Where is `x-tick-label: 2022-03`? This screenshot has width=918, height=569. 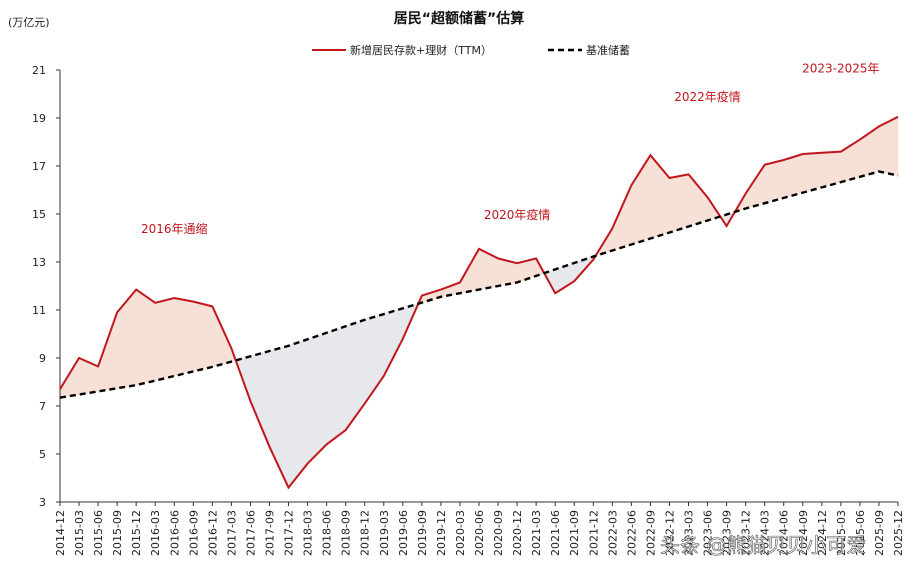
x-tick-label: 2022-03 is located at coordinates (612, 533).